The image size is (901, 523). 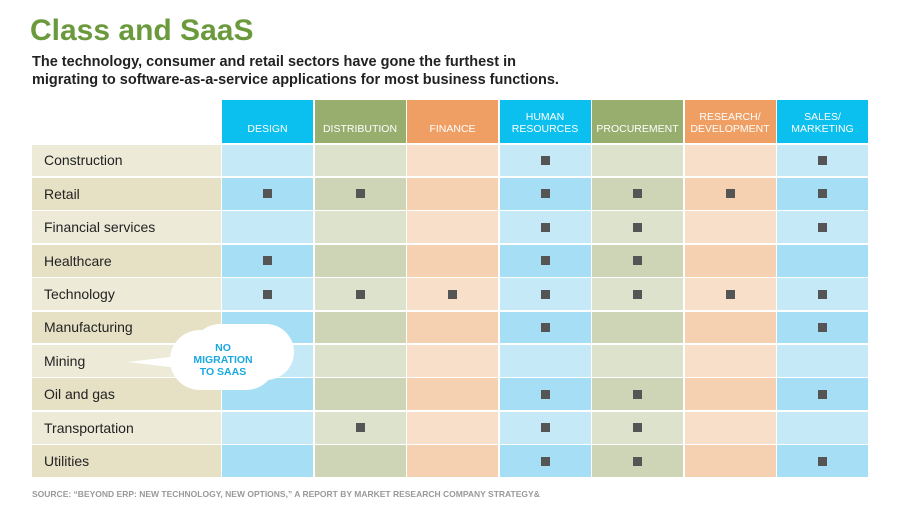 I want to click on row-label: Transportation, so click(x=126, y=427).